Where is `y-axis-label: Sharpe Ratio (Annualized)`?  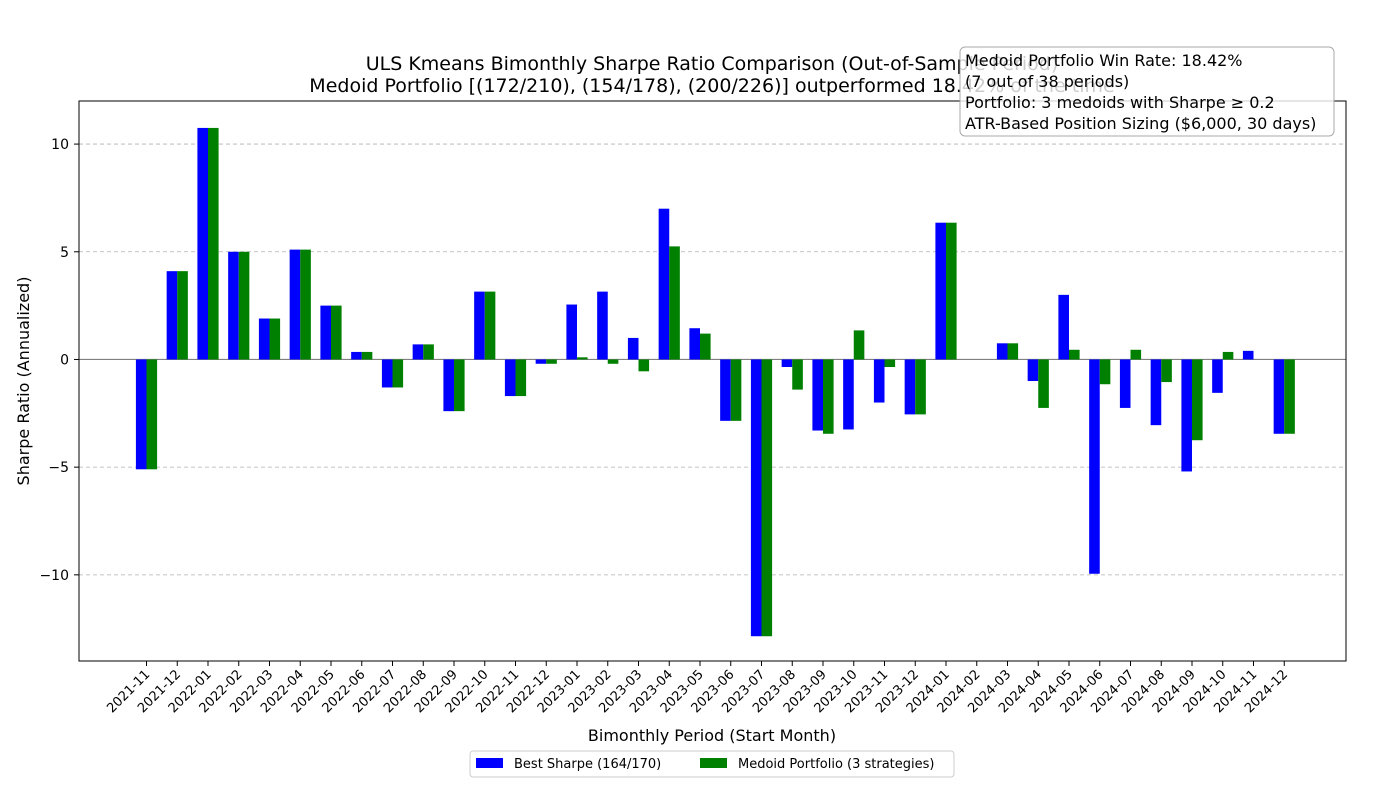
y-axis-label: Sharpe Ratio (Annualized) is located at coordinates (23, 381).